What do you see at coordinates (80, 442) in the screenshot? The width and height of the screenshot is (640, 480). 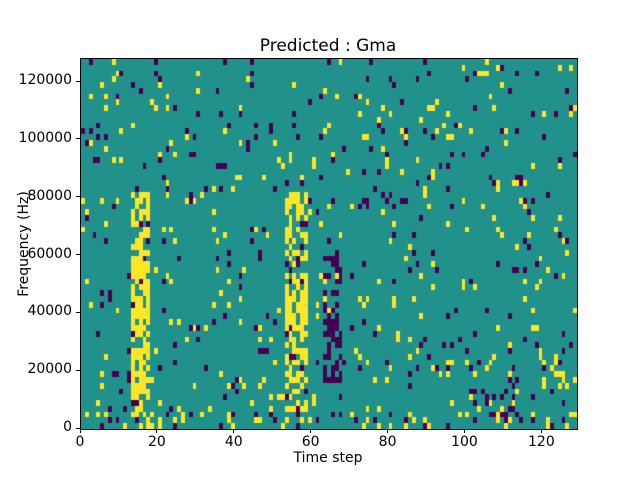 I see `x-tick-label: 0` at bounding box center [80, 442].